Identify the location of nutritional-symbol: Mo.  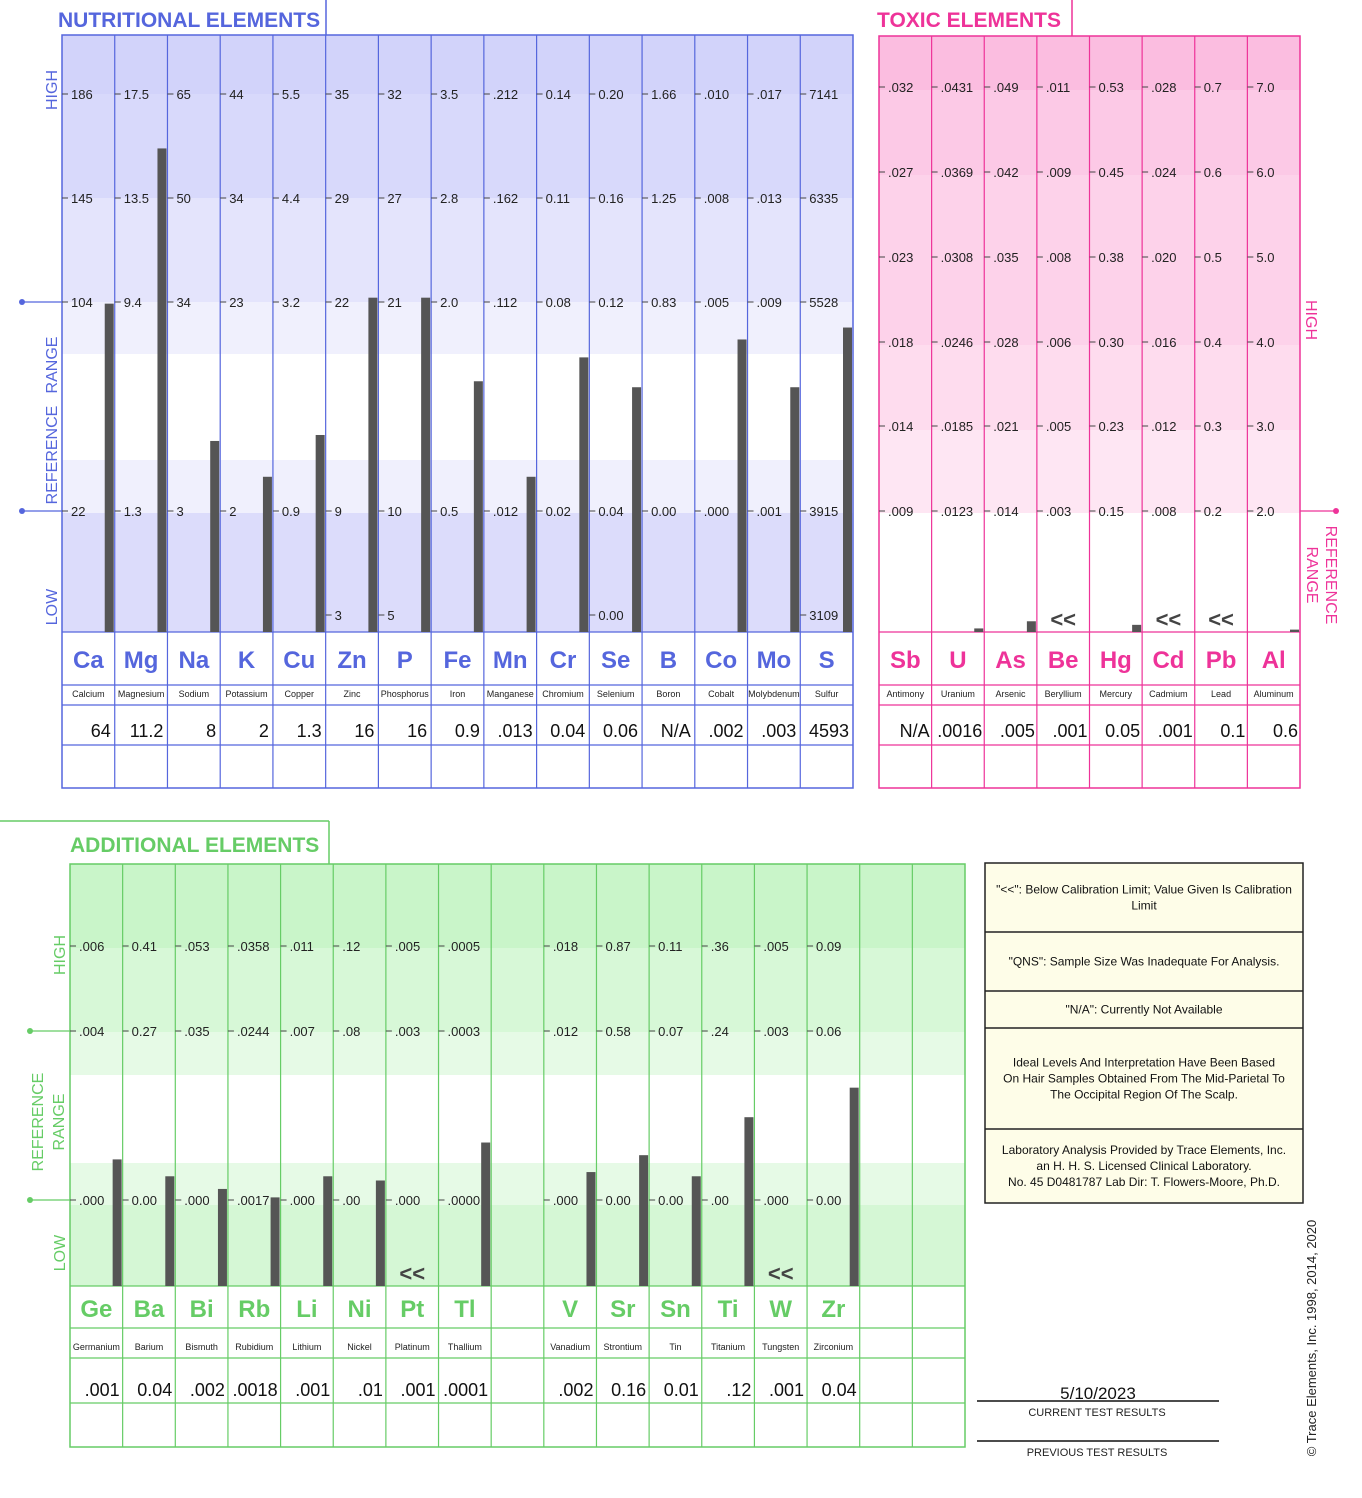
(774, 660).